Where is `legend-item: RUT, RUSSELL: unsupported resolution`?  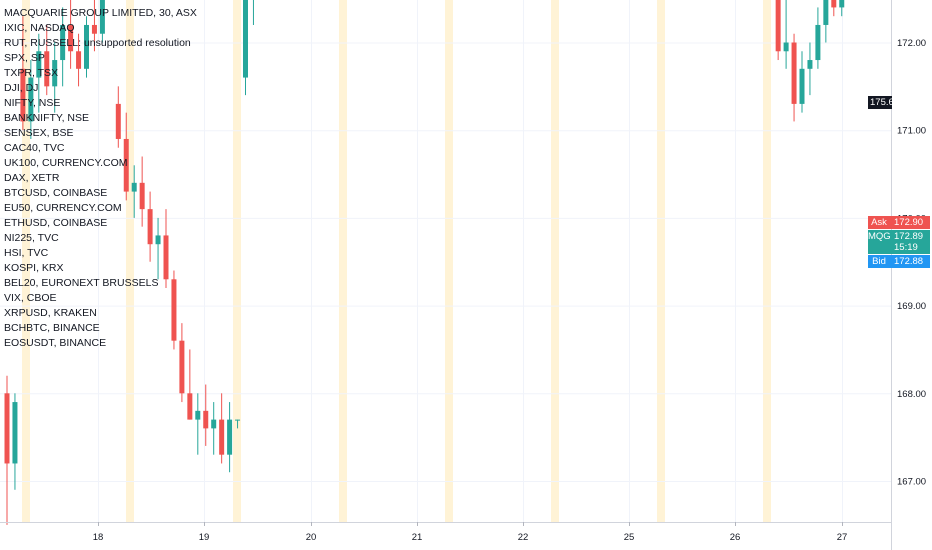
legend-item: RUT, RUSSELL: unsupported resolution is located at coordinates (97, 43).